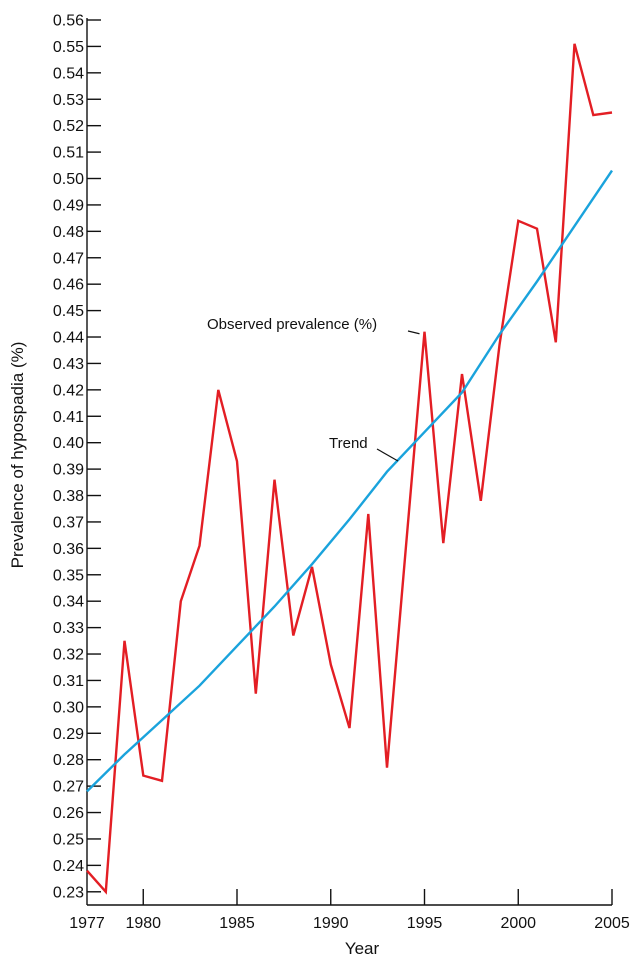  Describe the element at coordinates (68, 311) in the screenshot. I see `y-tick-label: 0.45` at that location.